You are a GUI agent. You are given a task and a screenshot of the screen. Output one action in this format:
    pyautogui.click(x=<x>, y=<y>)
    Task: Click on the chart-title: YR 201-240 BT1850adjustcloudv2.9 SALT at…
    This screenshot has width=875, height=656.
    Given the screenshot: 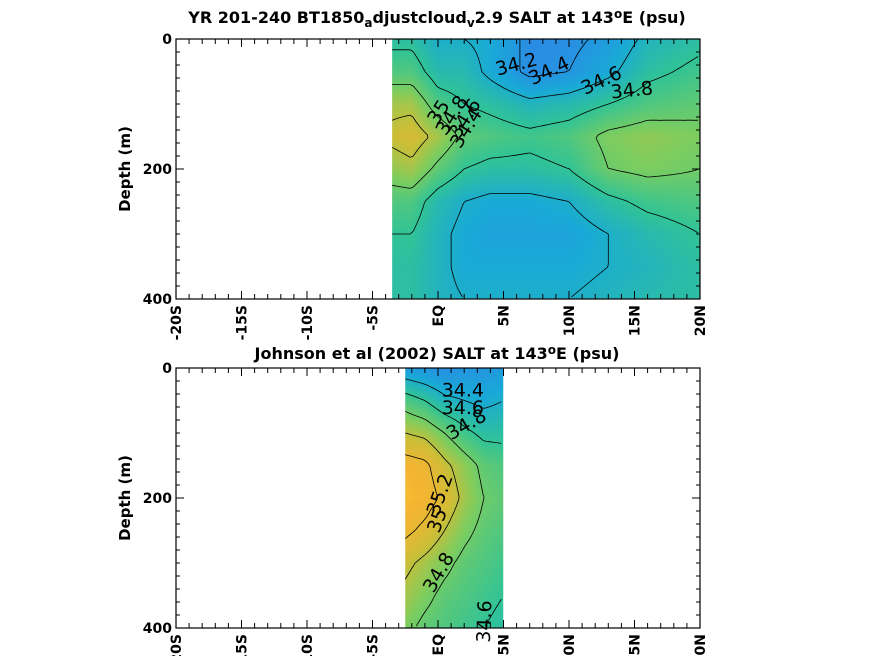 What is the action you would take?
    pyautogui.click(x=436, y=18)
    